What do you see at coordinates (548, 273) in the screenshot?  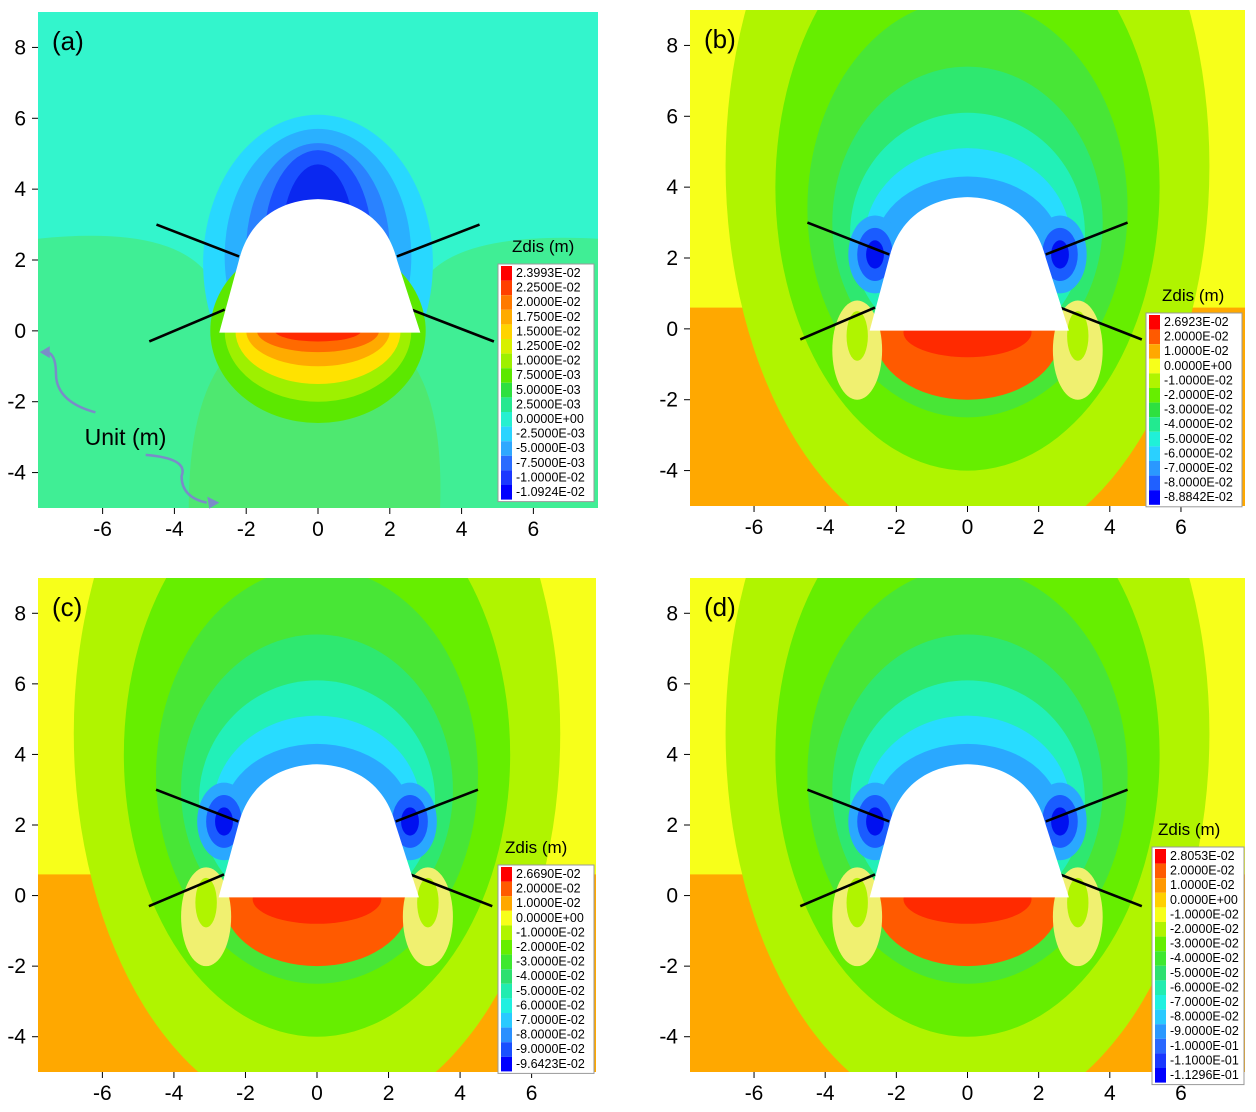 I see `legend-entry: 2.3993E-02` at bounding box center [548, 273].